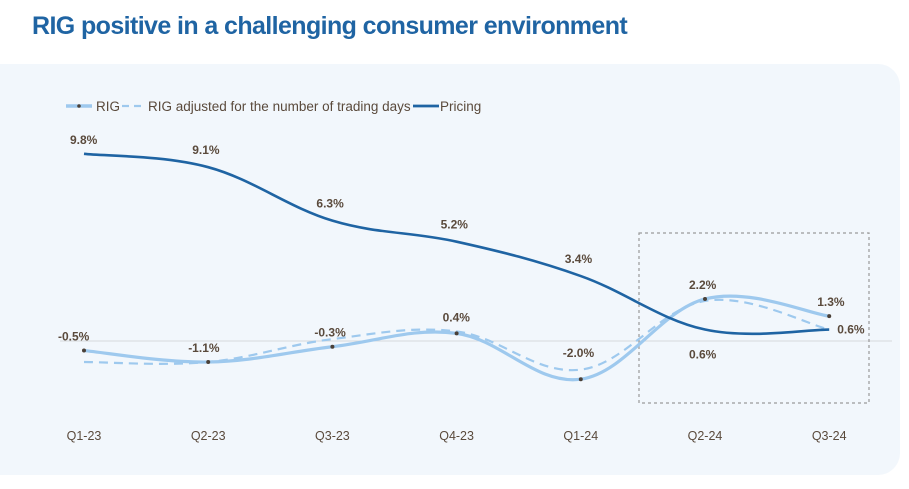 Image resolution: width=909 pixels, height=489 pixels. I want to click on highlight-box, so click(754, 318).